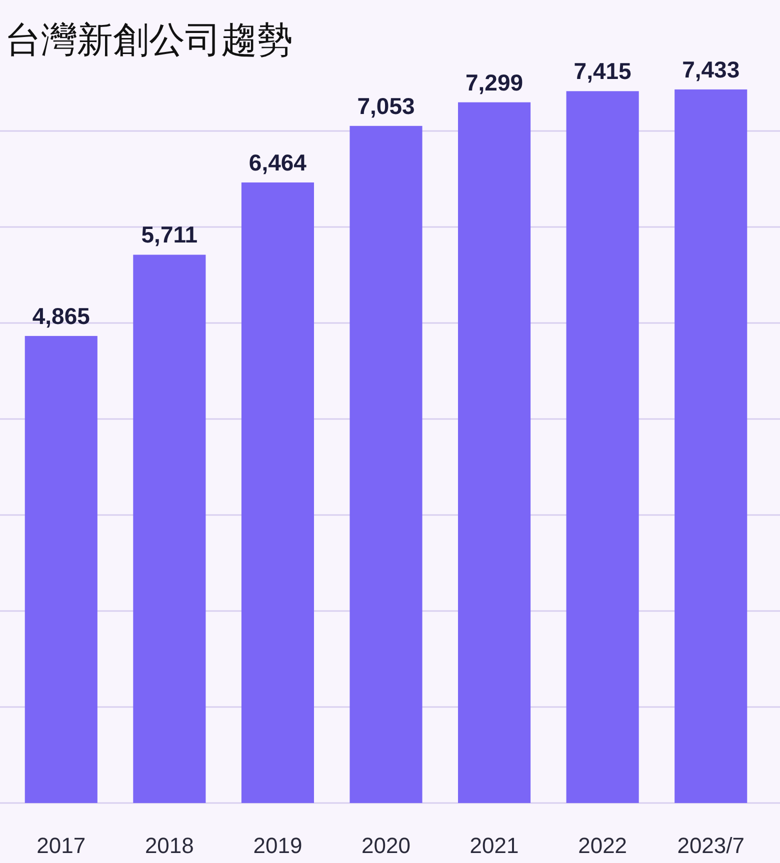 This screenshot has width=780, height=863. I want to click on x-tick-label: 2023/7, so click(711, 845).